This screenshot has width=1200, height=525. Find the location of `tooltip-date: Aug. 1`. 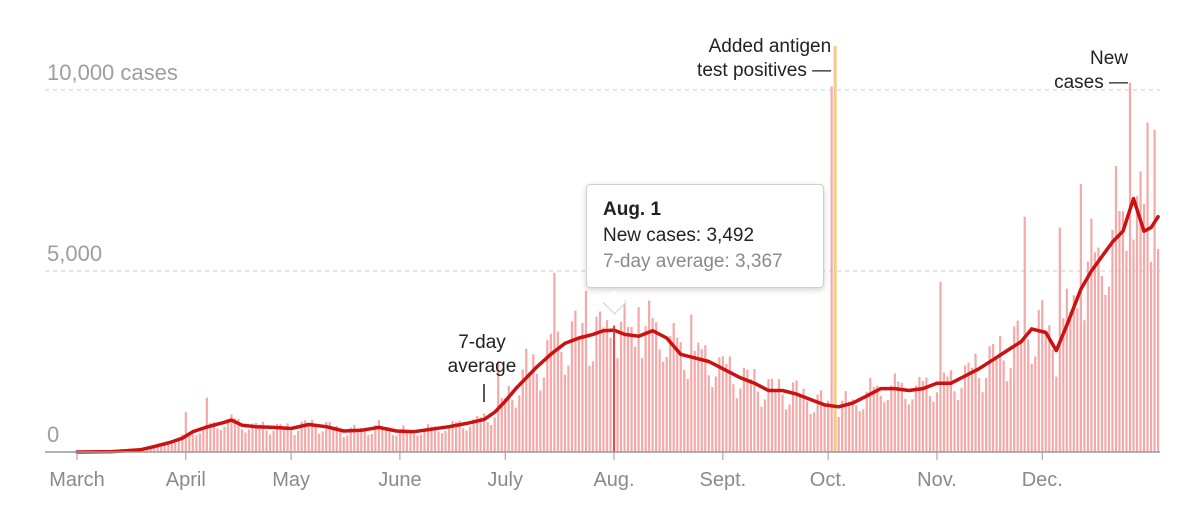

tooltip-date: Aug. 1 is located at coordinates (632, 209).